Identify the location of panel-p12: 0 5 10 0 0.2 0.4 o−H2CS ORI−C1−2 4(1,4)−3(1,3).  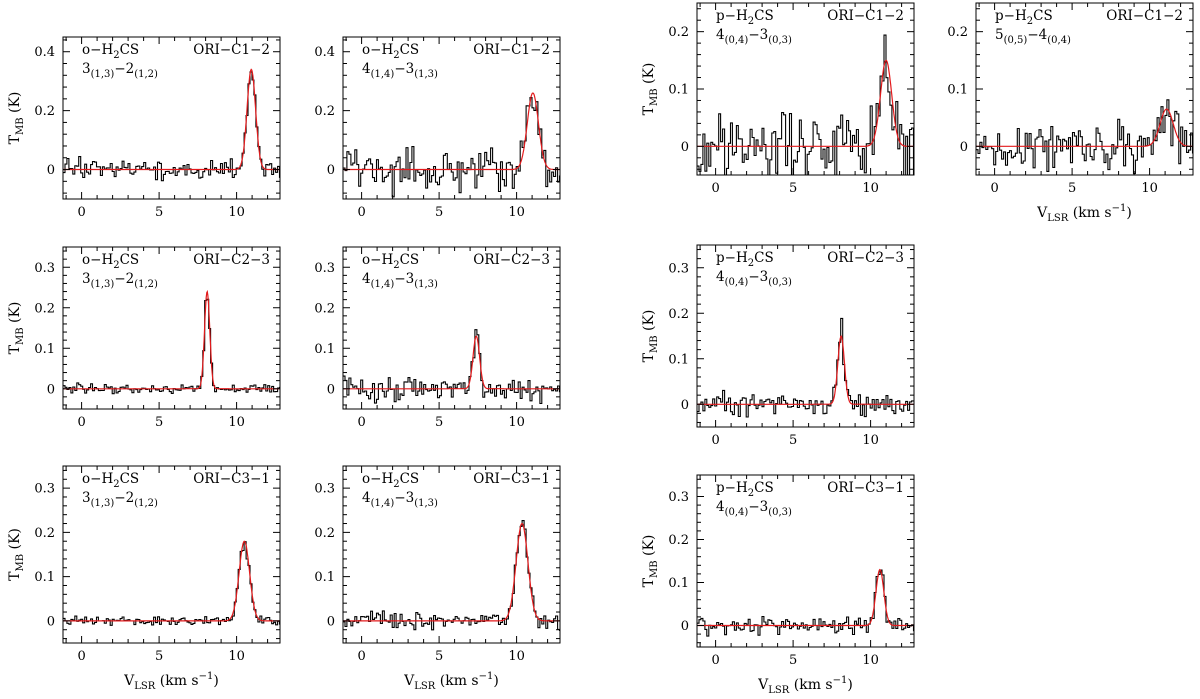
(437, 128).